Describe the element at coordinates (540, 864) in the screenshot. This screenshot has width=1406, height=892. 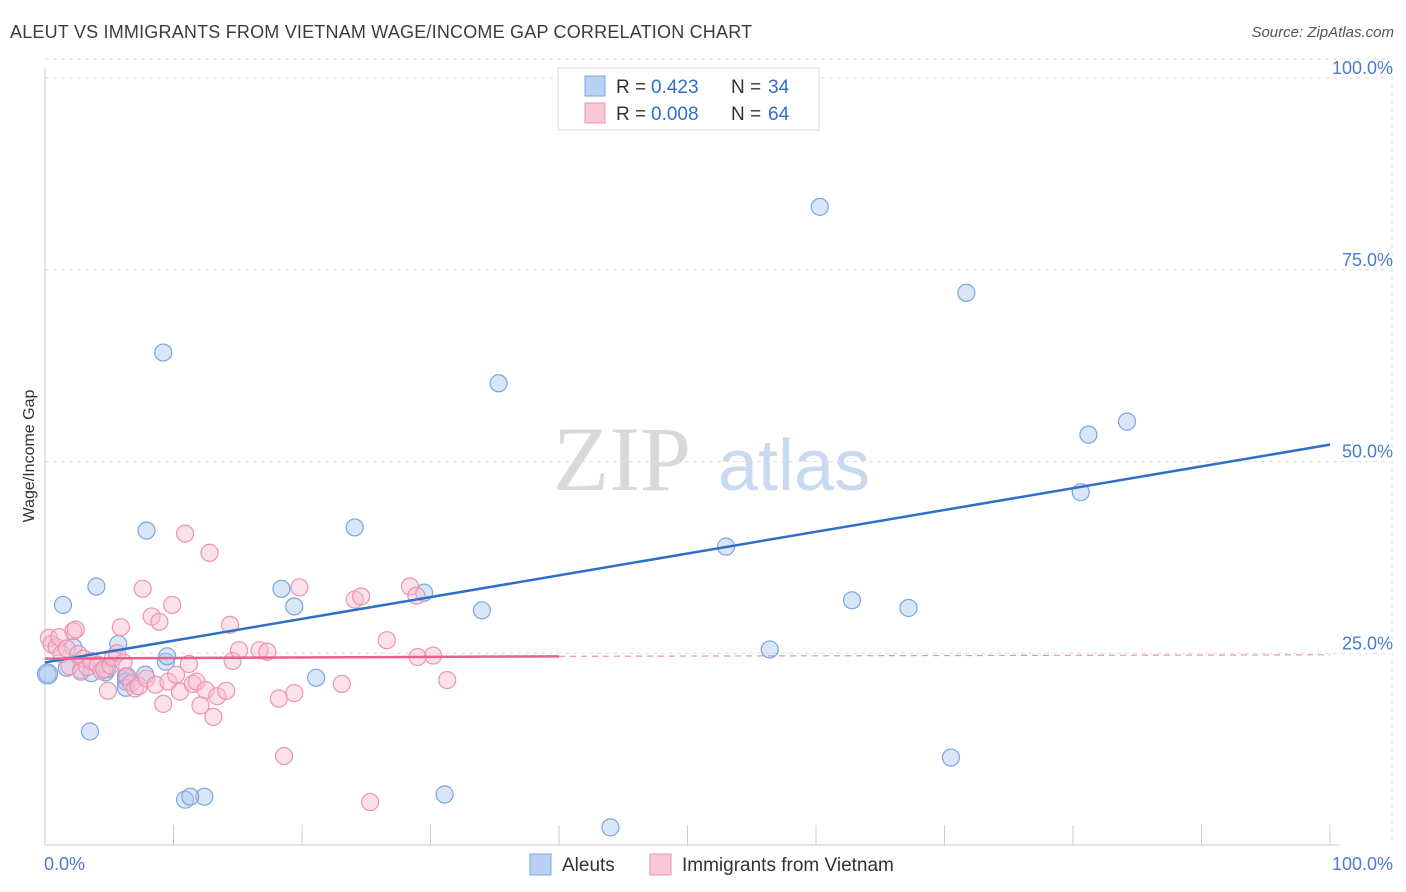
I see `bottom-legend-swatch-aleuts` at that location.